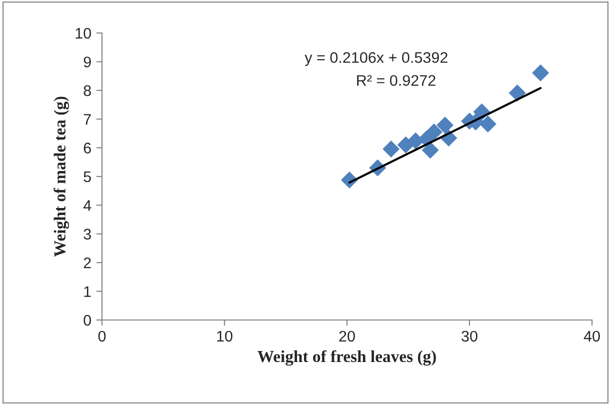 The width and height of the screenshot is (611, 405). What do you see at coordinates (87, 90) in the screenshot?
I see `y-tick-label: 8` at bounding box center [87, 90].